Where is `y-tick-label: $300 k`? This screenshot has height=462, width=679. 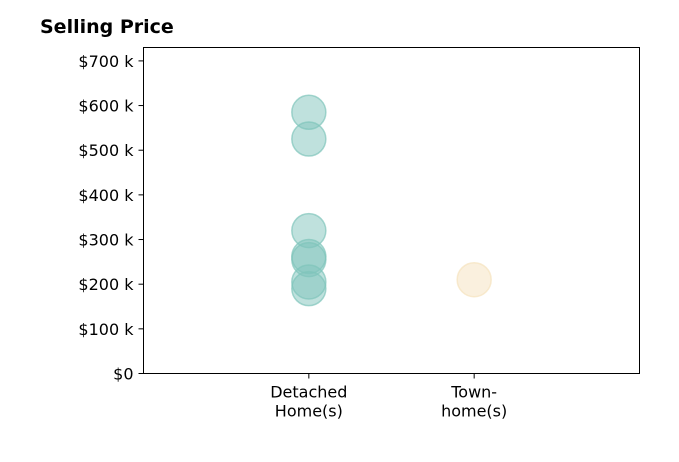 y-tick-label: $300 k is located at coordinates (106, 240).